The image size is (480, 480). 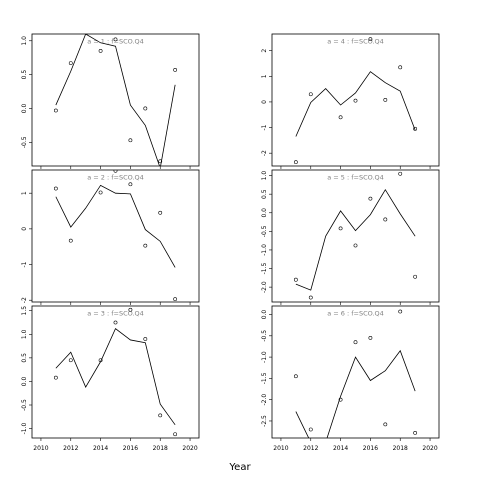 I want to click on y-tick-label: -2.0, so click(x=264, y=400).